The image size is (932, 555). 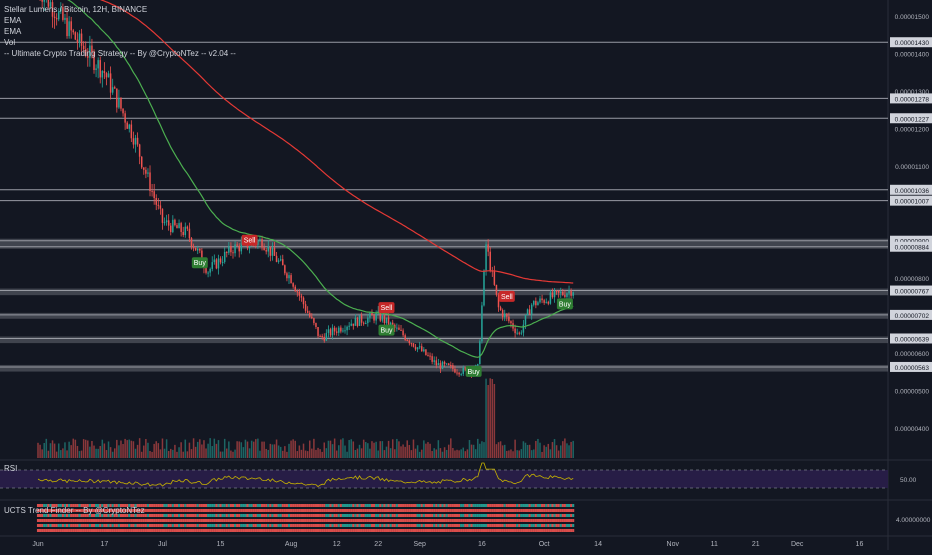 What do you see at coordinates (11, 468) in the screenshot?
I see `rsi-label: RSI` at bounding box center [11, 468].